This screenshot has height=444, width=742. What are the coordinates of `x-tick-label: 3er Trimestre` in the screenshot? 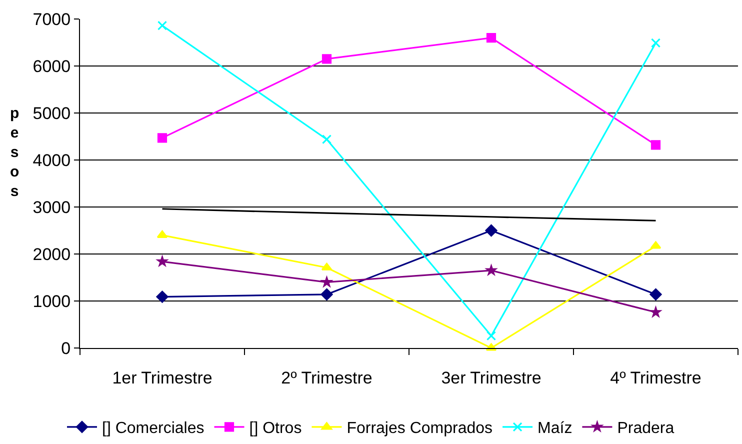 It's located at (491, 378).